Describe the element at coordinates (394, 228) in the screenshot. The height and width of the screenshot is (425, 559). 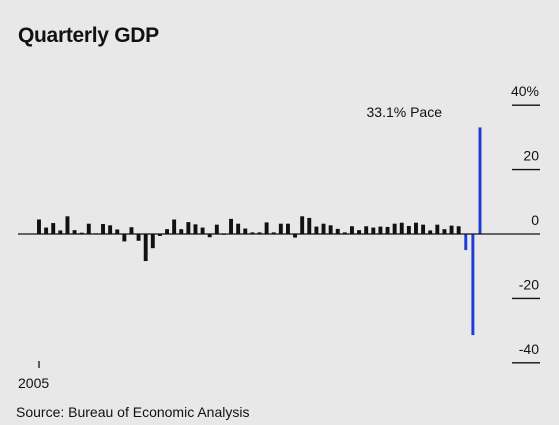
I see `bar-2017-q3` at that location.